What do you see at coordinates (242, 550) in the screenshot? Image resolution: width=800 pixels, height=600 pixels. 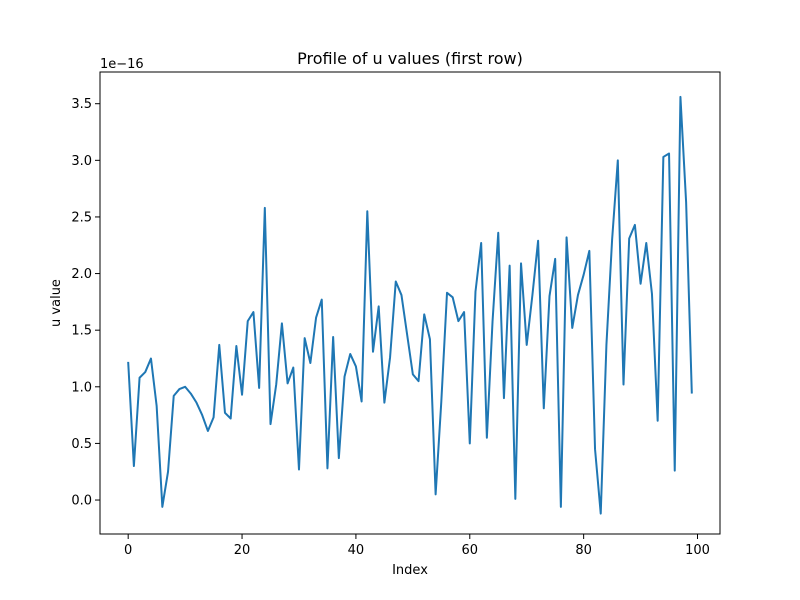 I see `x-tick-label: 20` at bounding box center [242, 550].